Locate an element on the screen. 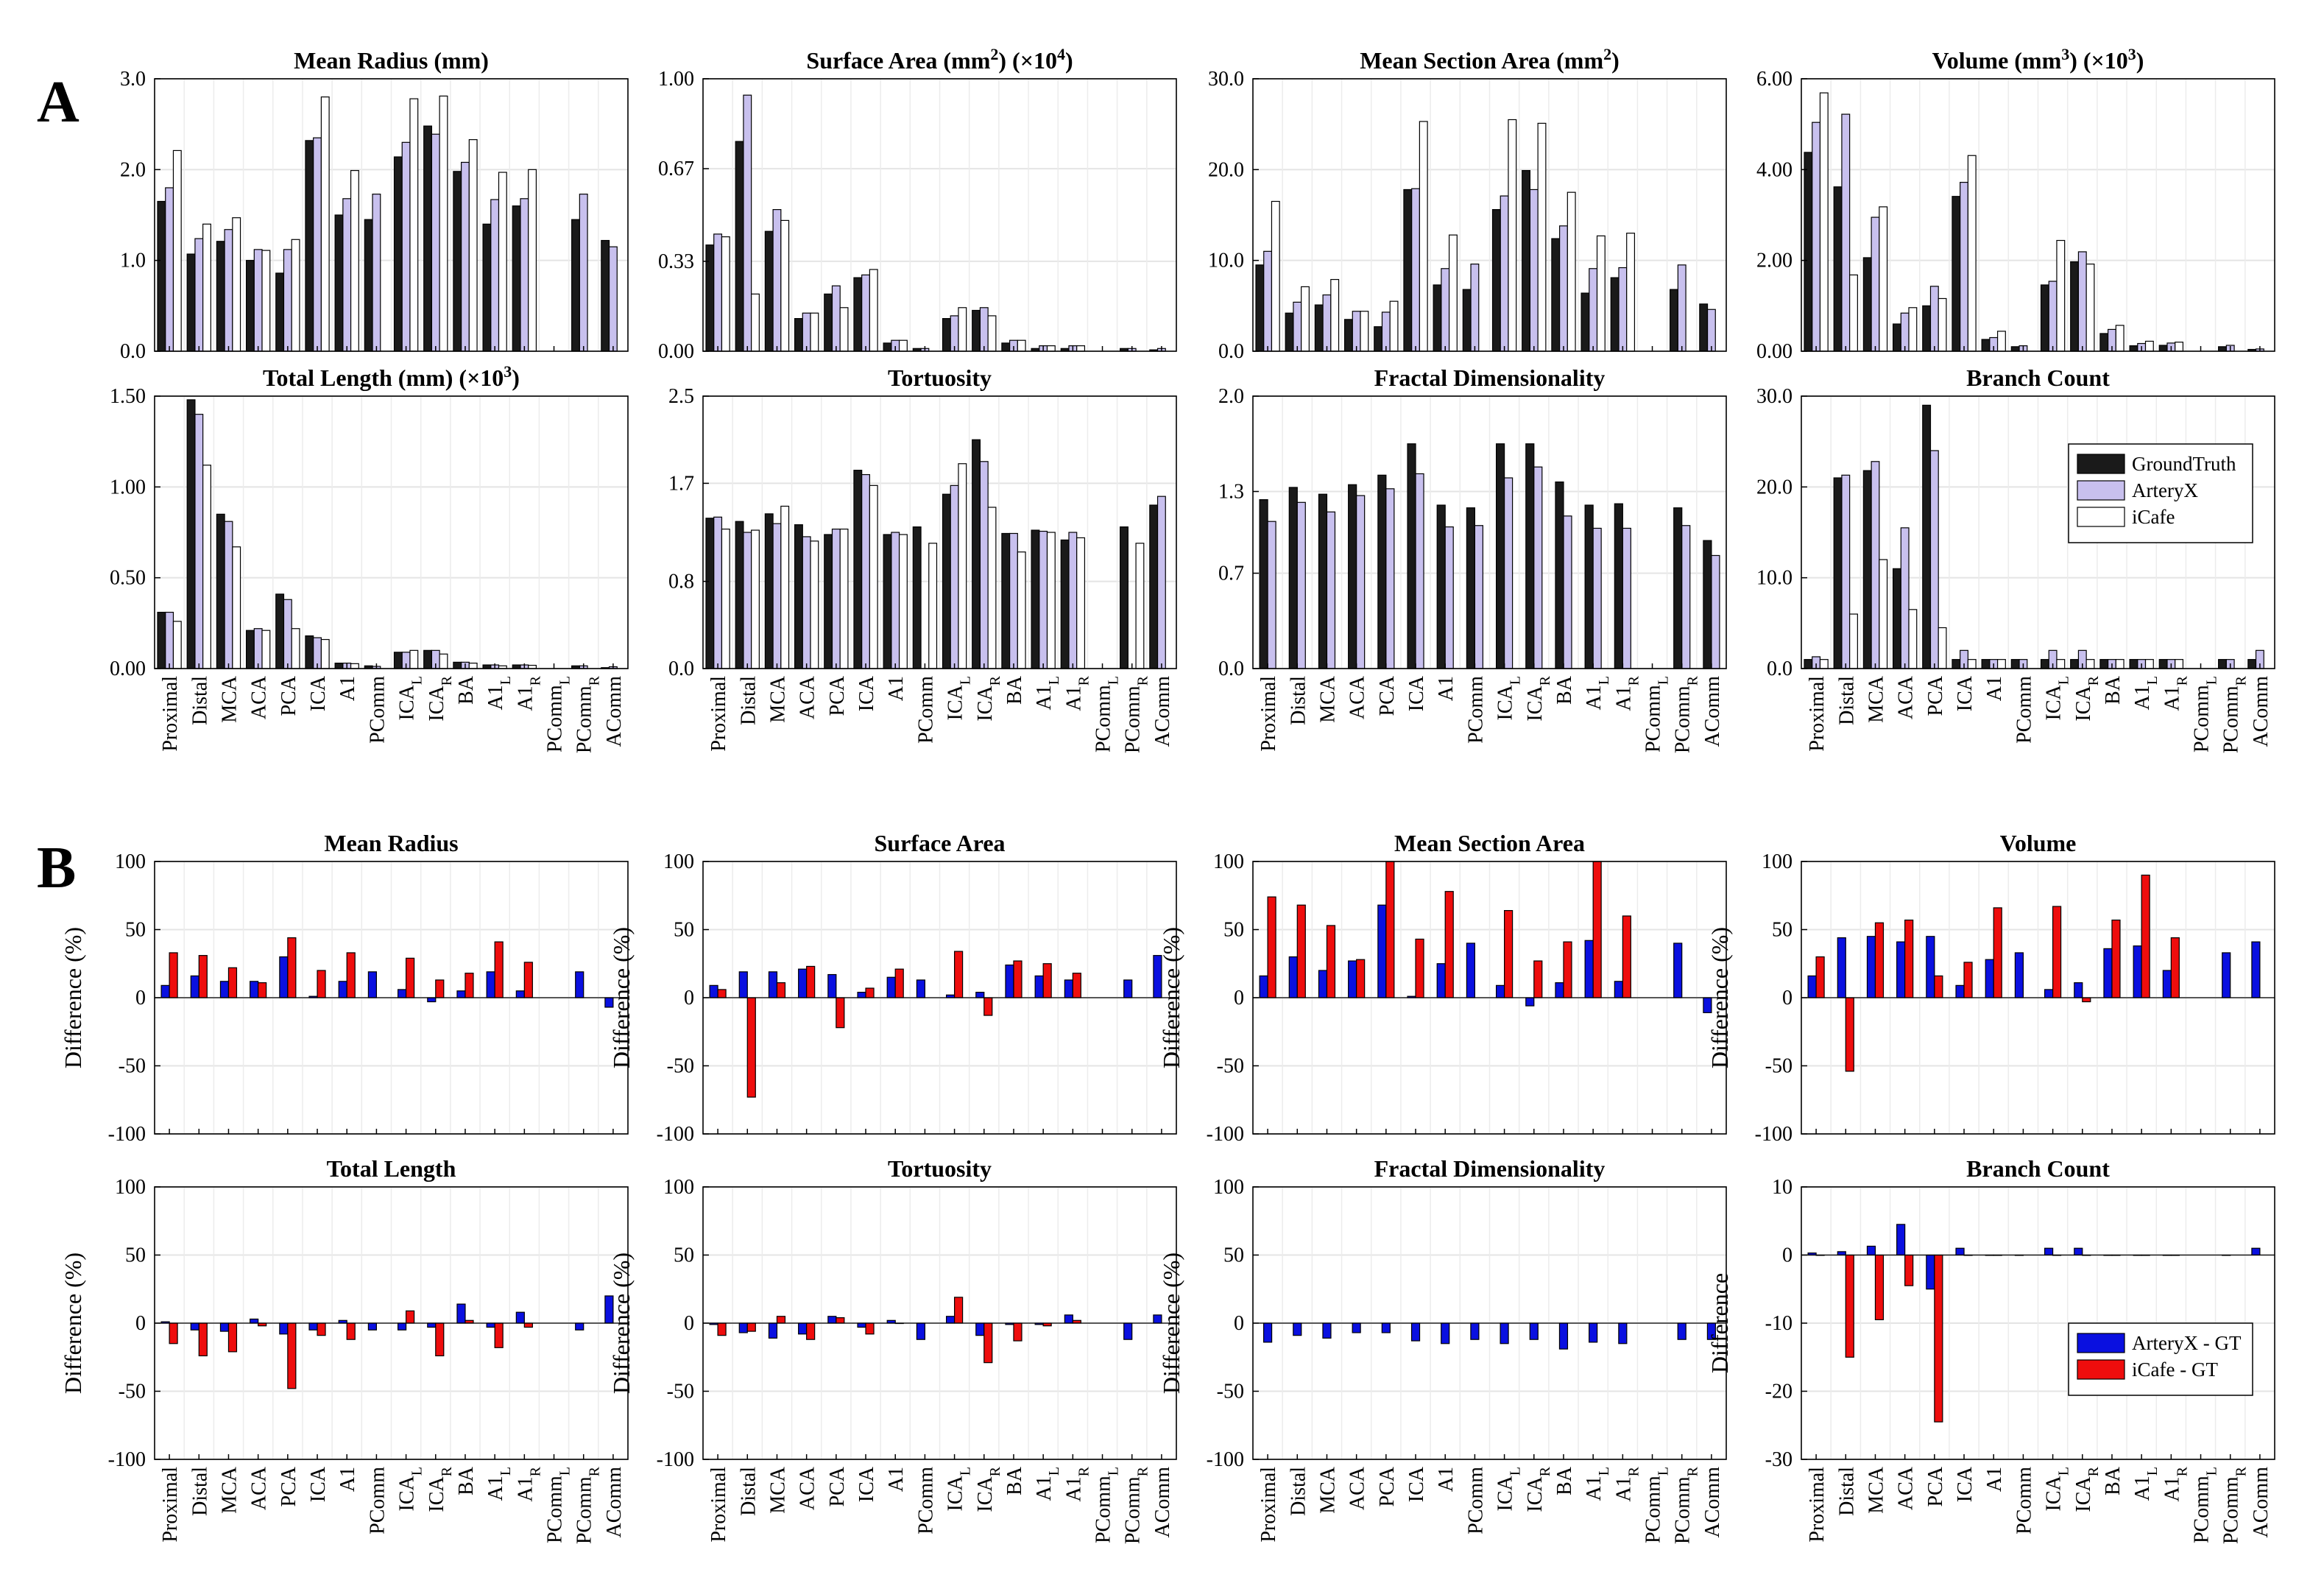 This screenshot has height=1586, width=2324. bar-arteryx-a1_r is located at coordinates (1623, 309).